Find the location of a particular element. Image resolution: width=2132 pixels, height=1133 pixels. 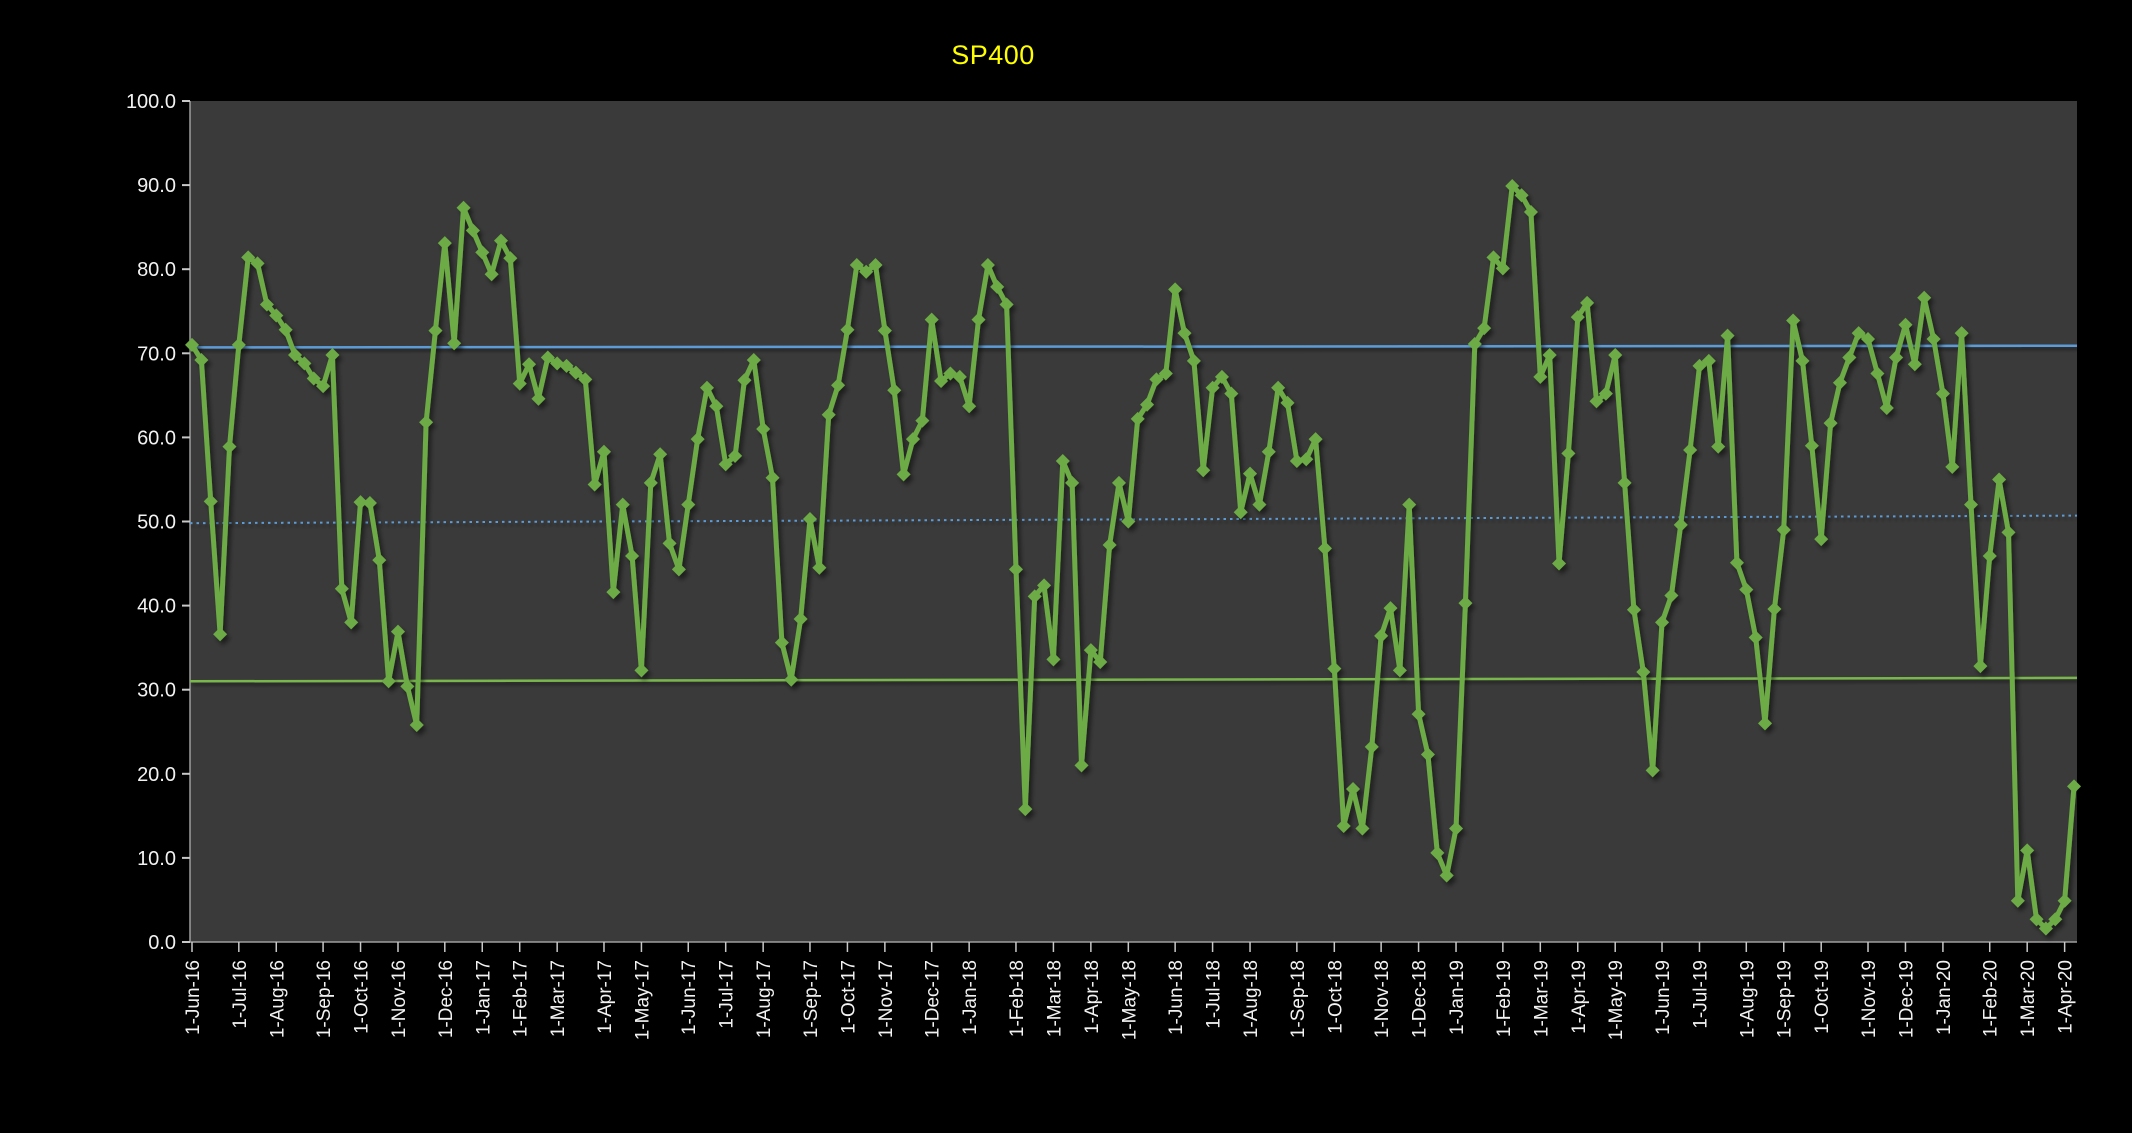

x-axis-label: 1-Apr-19 is located at coordinates (1579, 997).